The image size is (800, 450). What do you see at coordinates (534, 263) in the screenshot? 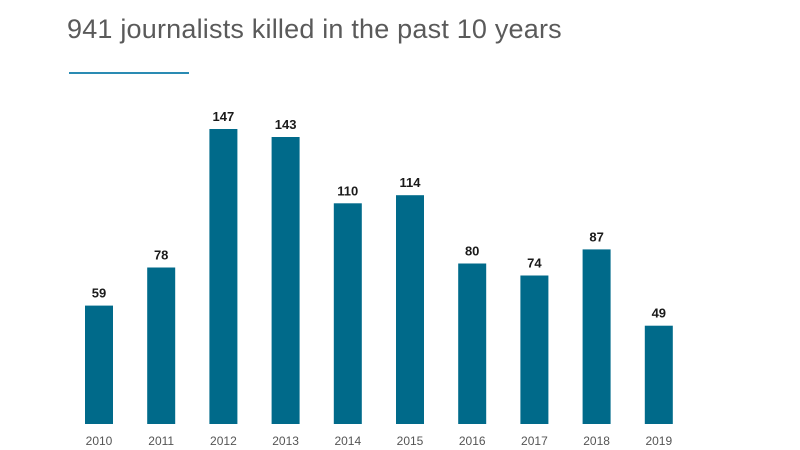
I see `data-label-2017: 74` at bounding box center [534, 263].